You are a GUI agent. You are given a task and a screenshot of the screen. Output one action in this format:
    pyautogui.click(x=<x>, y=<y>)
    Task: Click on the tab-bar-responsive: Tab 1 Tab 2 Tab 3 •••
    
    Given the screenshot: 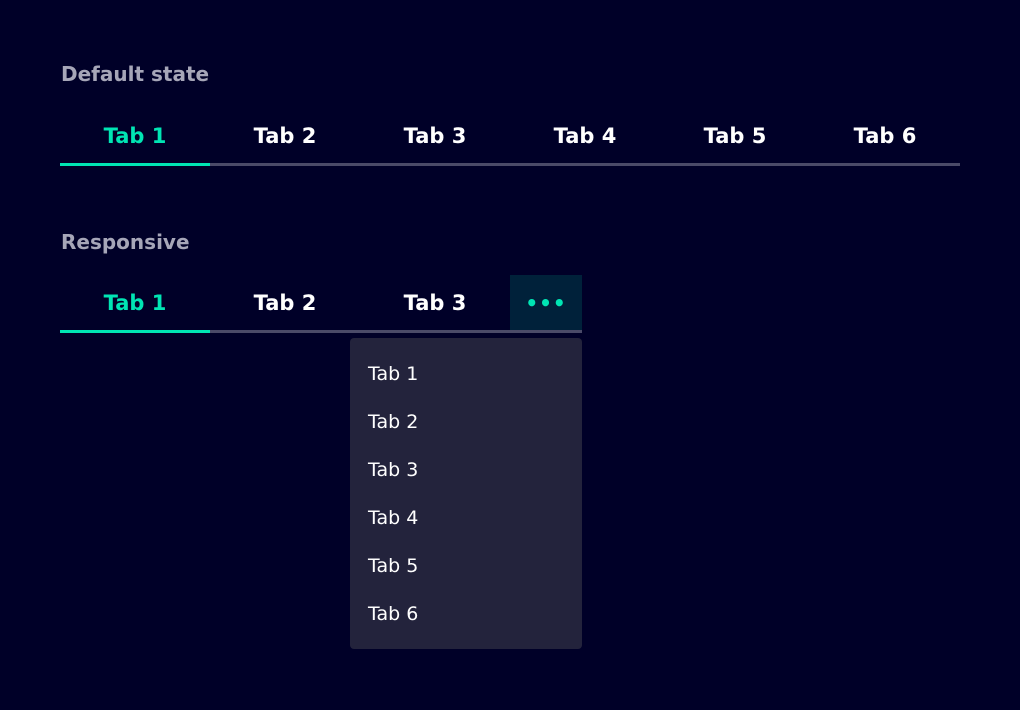 What is the action you would take?
    pyautogui.click(x=321, y=304)
    